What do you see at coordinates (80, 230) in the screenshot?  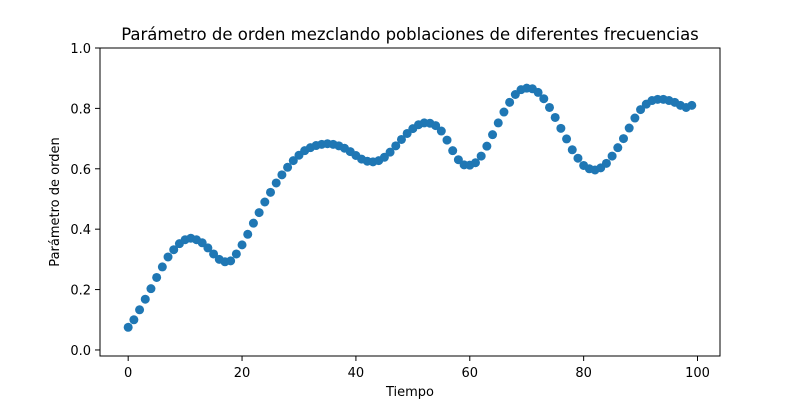 I see `y-tick-label: 0.4` at bounding box center [80, 230].